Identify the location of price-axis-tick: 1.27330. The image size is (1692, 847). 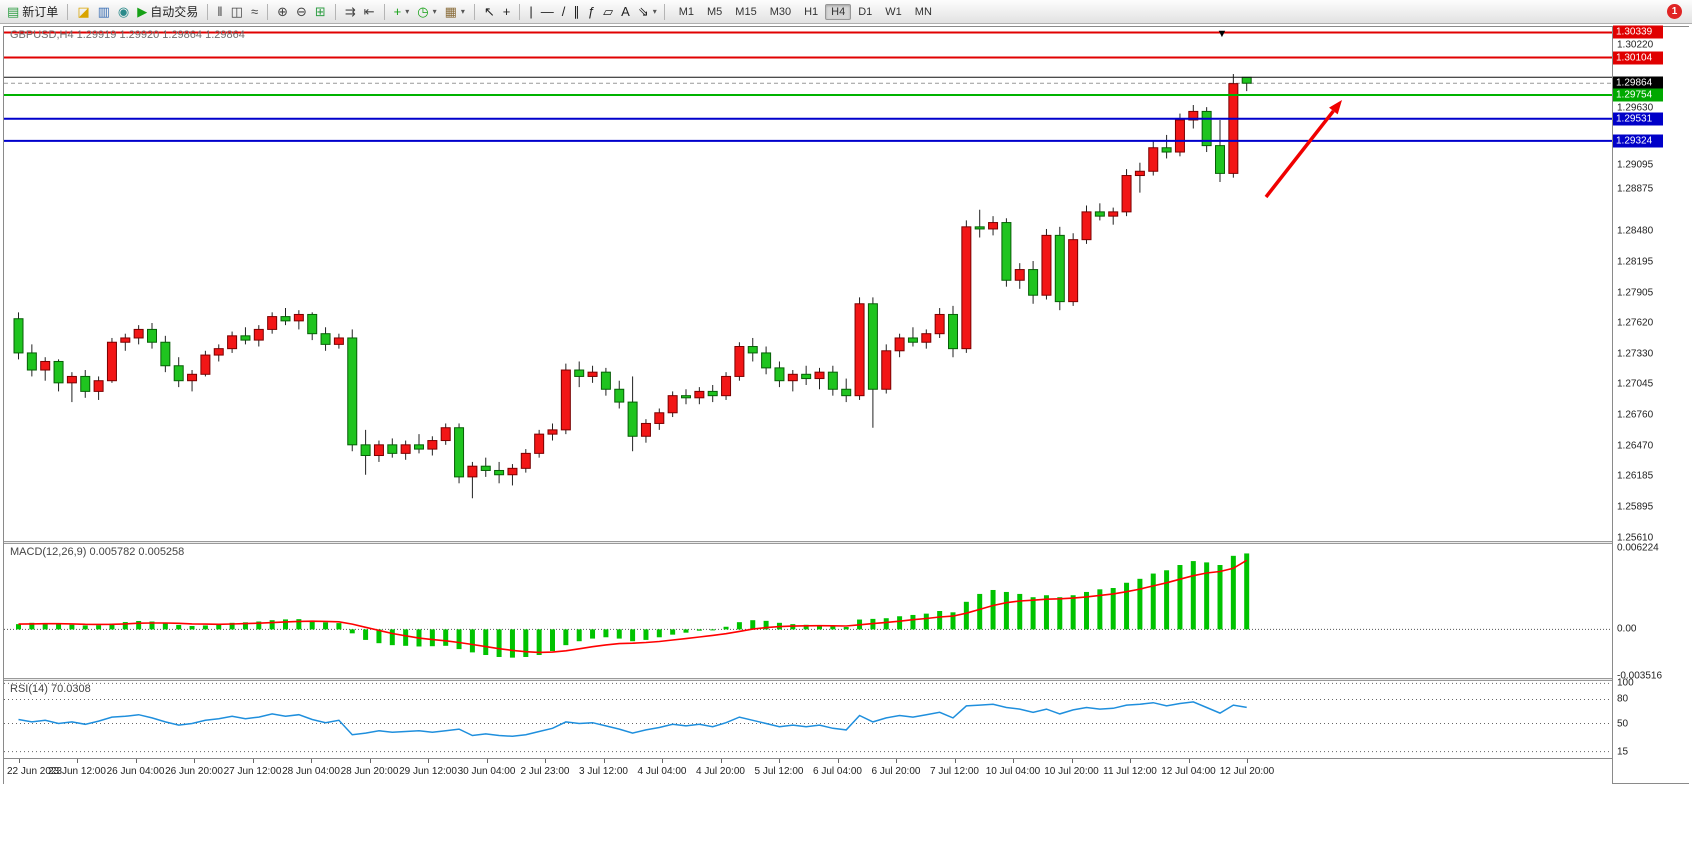
(1635, 354).